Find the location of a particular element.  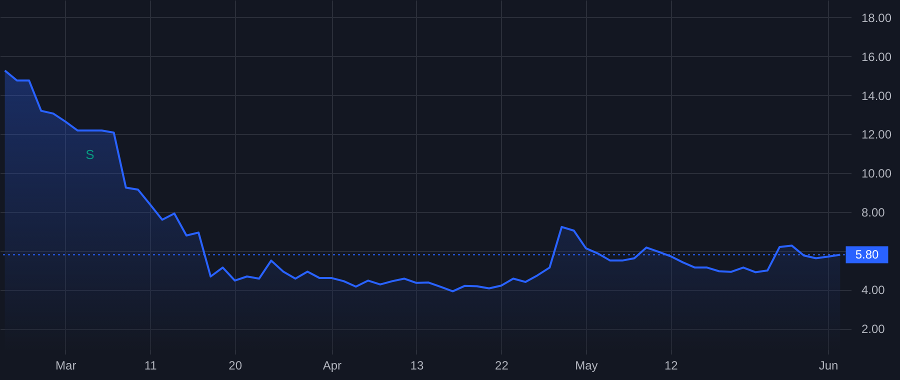

x-tick-label: May is located at coordinates (586, 365).